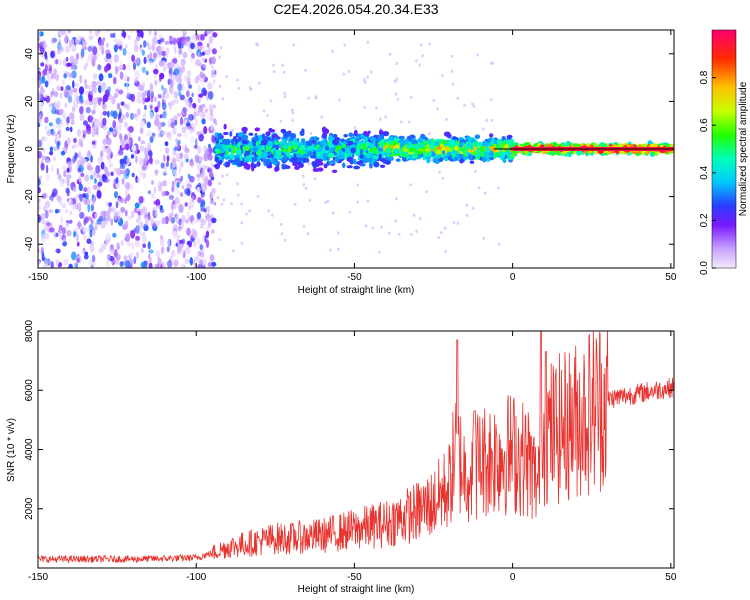 This screenshot has width=750, height=600. I want to click on x-tick-label: -50, so click(354, 277).